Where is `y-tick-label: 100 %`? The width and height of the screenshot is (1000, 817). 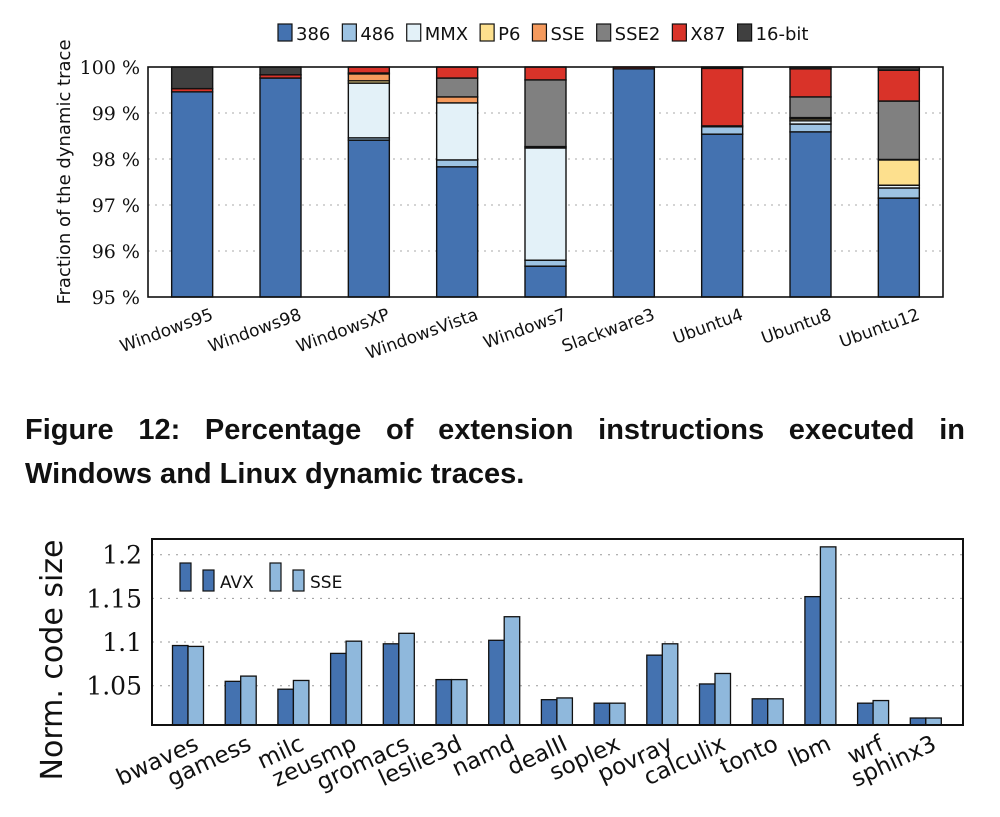
y-tick-label: 100 % is located at coordinates (110, 68).